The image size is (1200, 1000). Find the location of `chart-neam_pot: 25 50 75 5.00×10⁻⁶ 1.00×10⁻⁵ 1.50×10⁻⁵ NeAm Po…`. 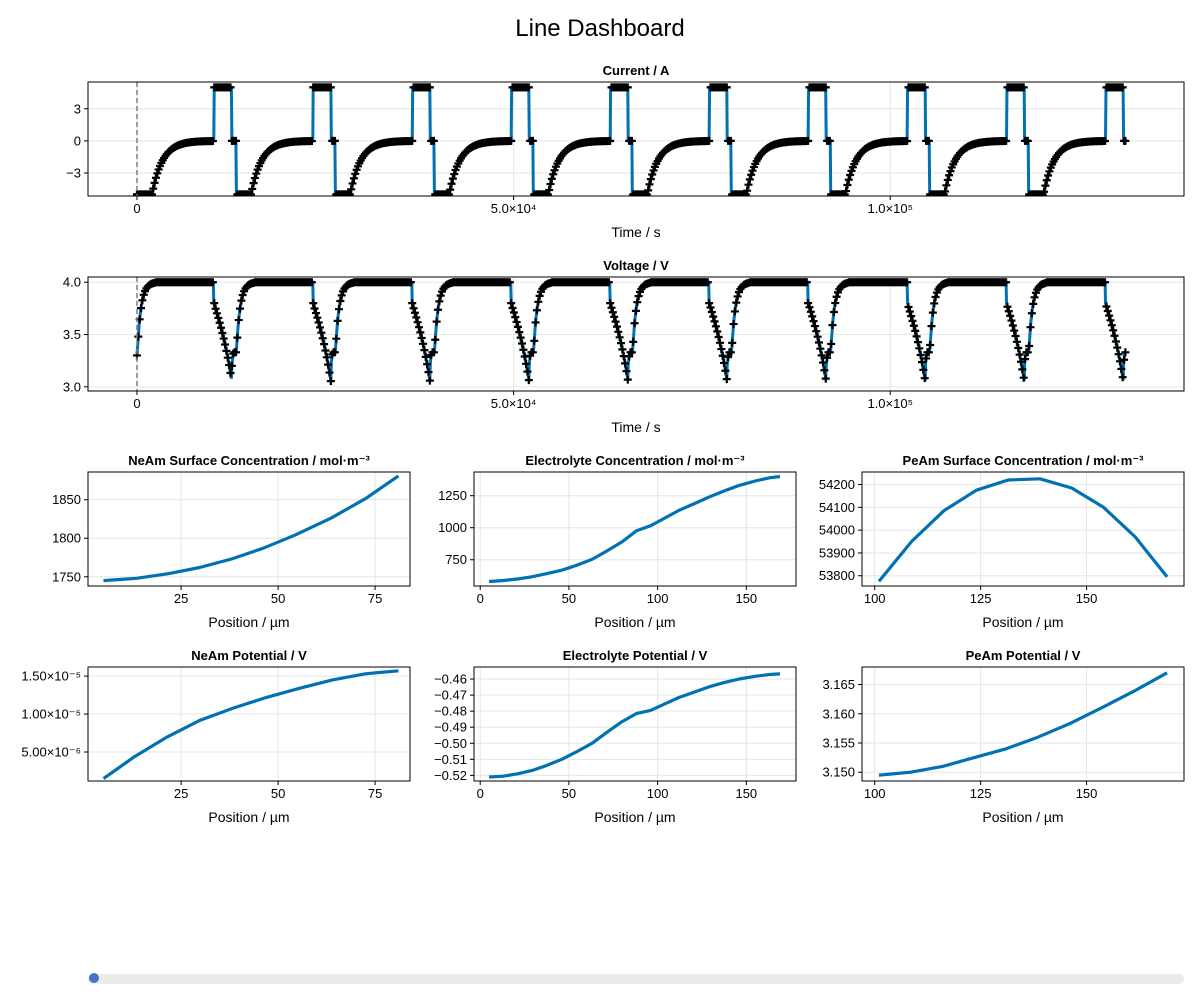

chart-neam_pot: 25 50 75 5.00×10⁻⁶ 1.00×10⁻⁵ 1.50×10⁻⁵ NeAm Po… is located at coordinates (216, 736).